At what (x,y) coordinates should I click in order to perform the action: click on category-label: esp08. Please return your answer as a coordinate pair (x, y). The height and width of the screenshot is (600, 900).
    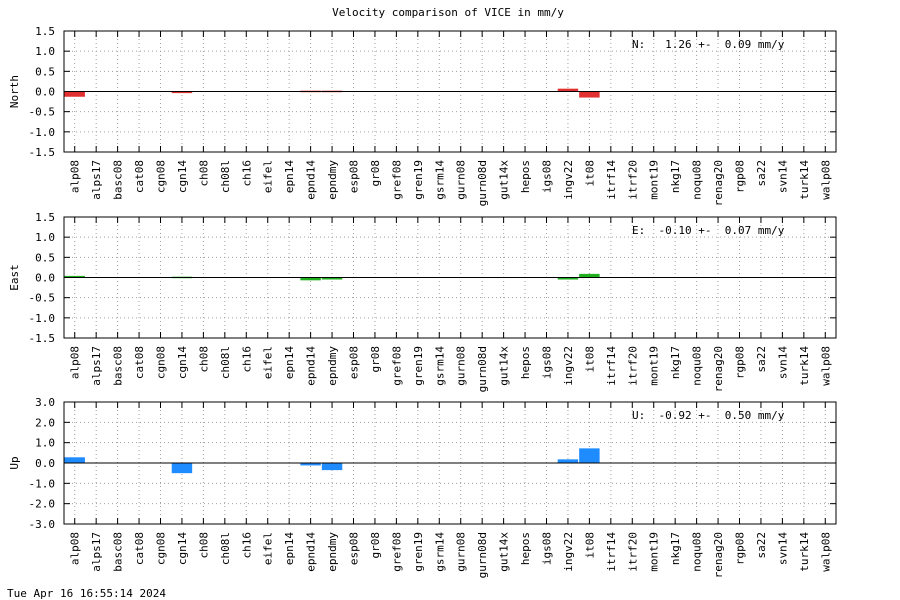
    Looking at the image, I should click on (354, 176).